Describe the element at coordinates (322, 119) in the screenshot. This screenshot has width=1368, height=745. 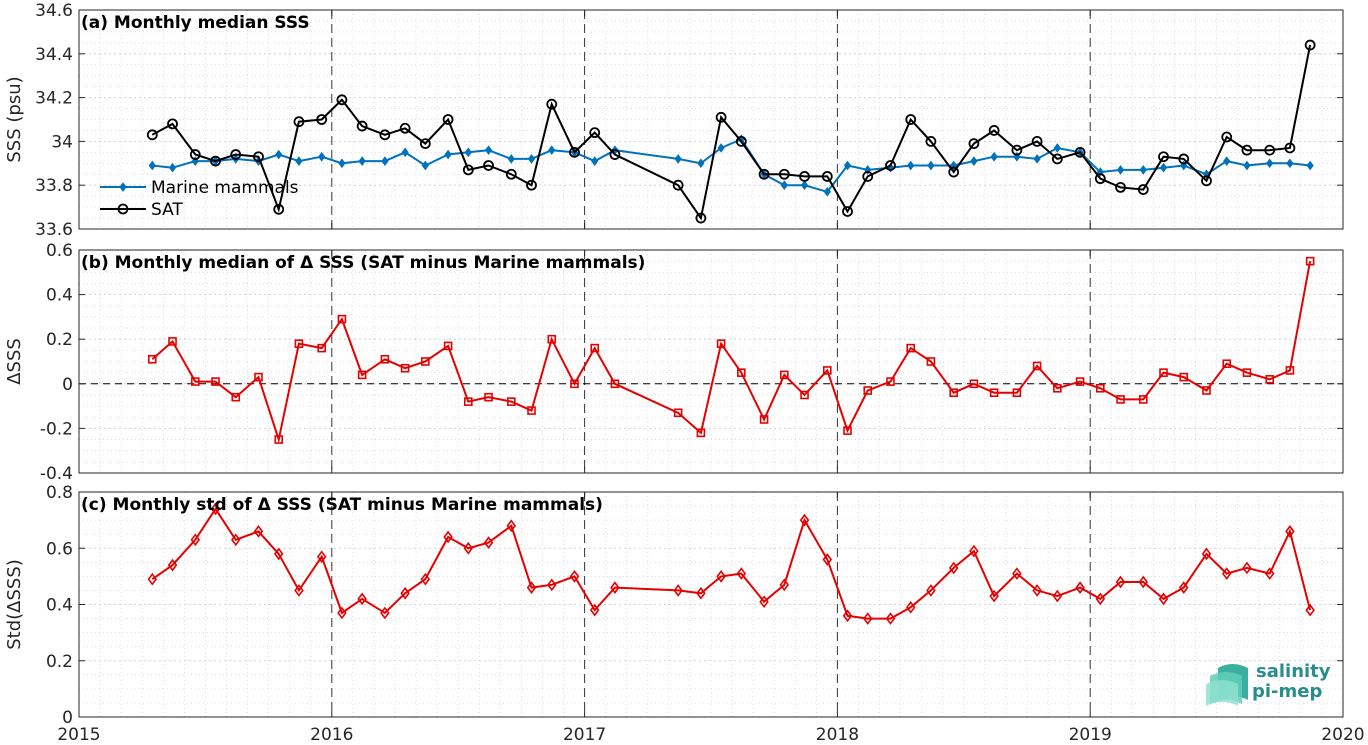
I see `data-point: 34.1` at that location.